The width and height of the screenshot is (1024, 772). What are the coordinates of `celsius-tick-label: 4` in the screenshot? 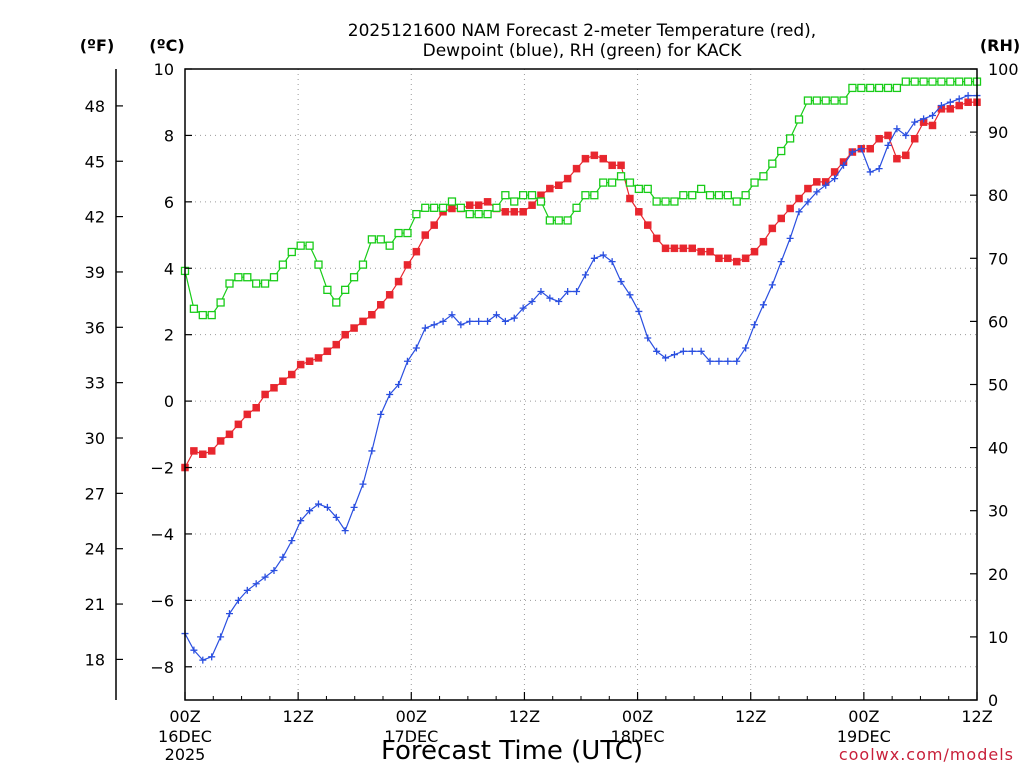 It's located at (169, 268).